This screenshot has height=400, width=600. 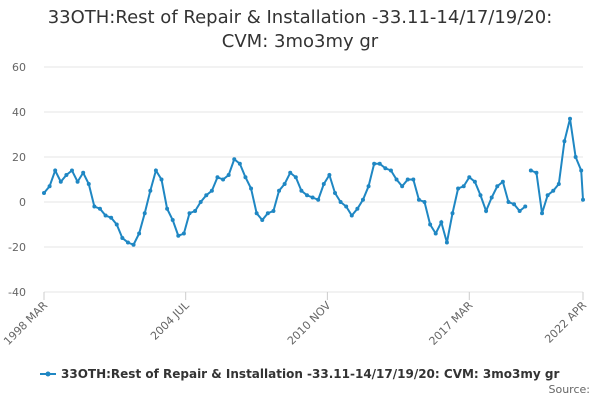 I want to click on x-tick-label: 2022 APR, so click(x=565, y=322).